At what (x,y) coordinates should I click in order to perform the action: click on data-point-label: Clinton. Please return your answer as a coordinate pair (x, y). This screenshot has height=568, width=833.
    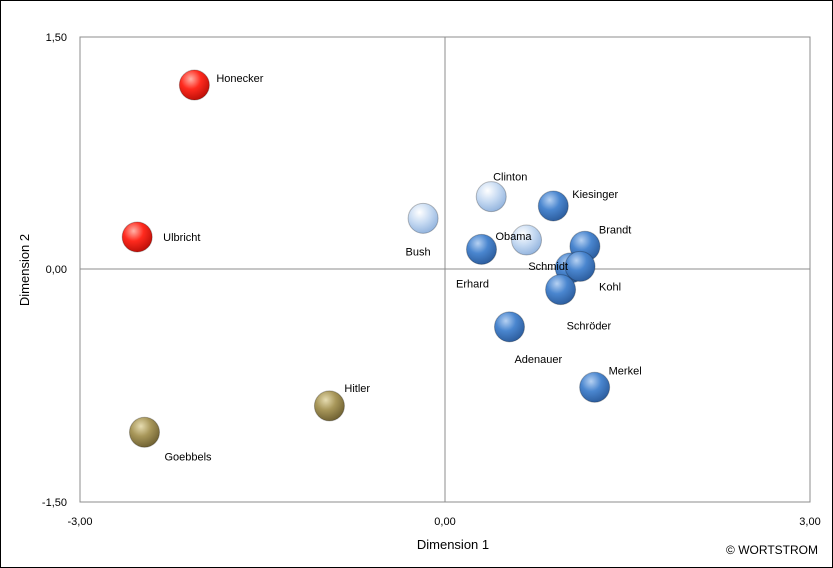
    Looking at the image, I should click on (510, 178).